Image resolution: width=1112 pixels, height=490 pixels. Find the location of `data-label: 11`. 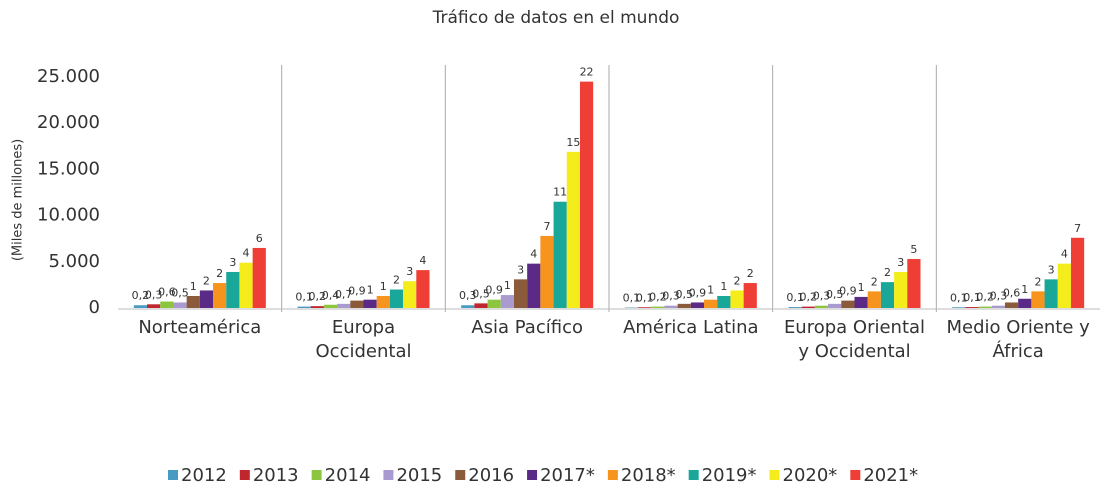

data-label: 11 is located at coordinates (560, 192).